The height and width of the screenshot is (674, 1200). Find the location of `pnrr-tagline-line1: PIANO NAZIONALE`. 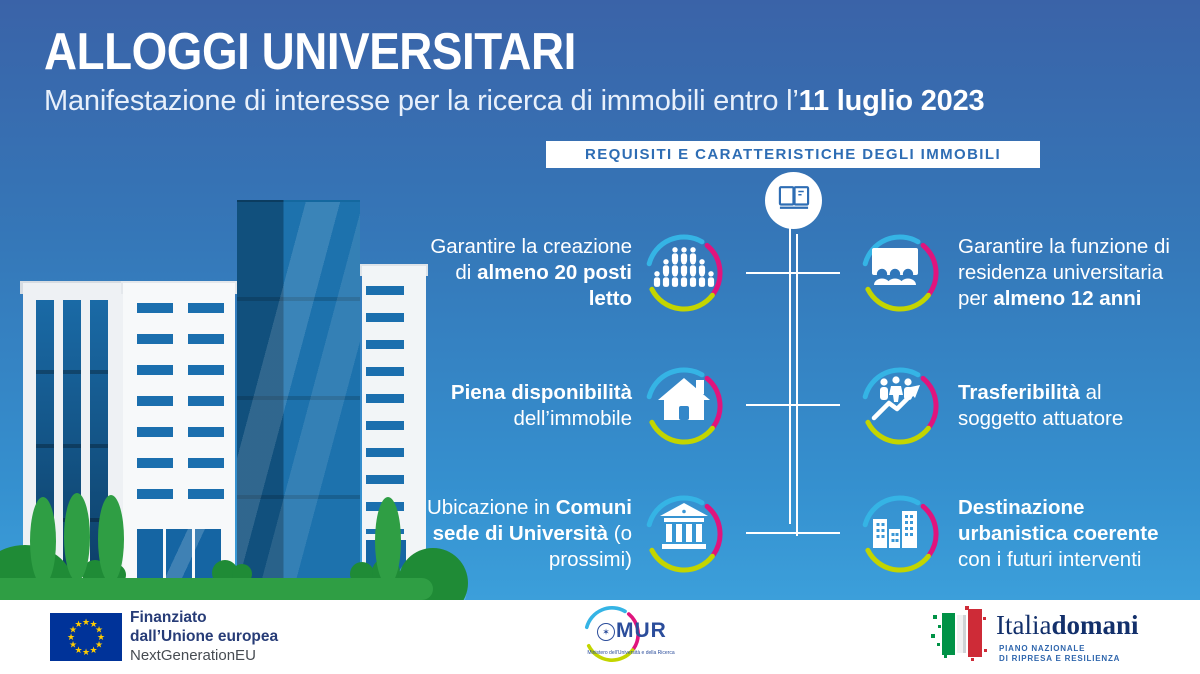

pnrr-tagline-line1: PIANO NAZIONALE is located at coordinates (1042, 648).